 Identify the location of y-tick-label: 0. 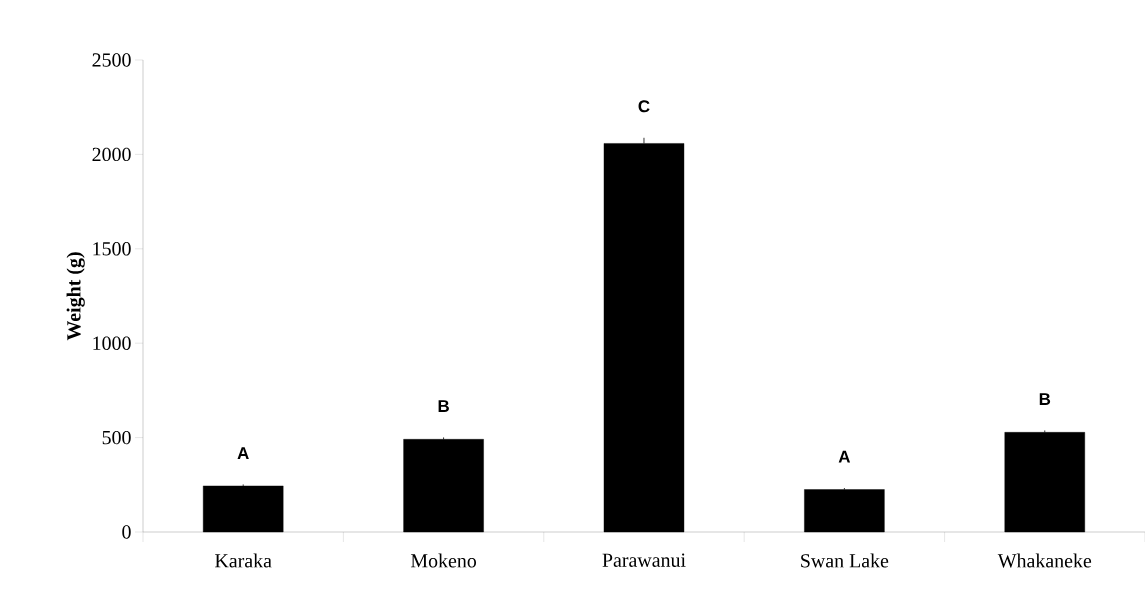
(126, 532).